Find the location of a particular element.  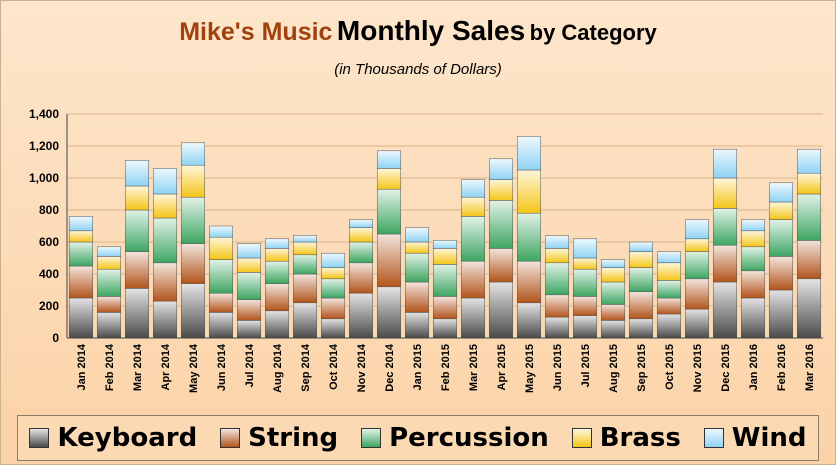

chart-subtitle: (in Thousands of Dollars) is located at coordinates (418, 69).